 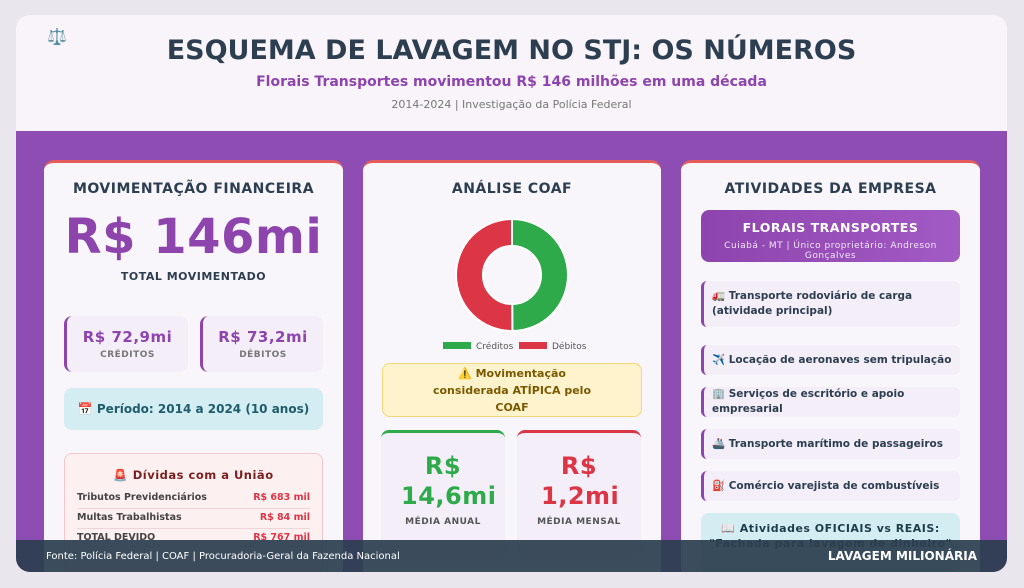 What do you see at coordinates (281, 537) in the screenshot?
I see `debt-value: R$ 767 mil` at bounding box center [281, 537].